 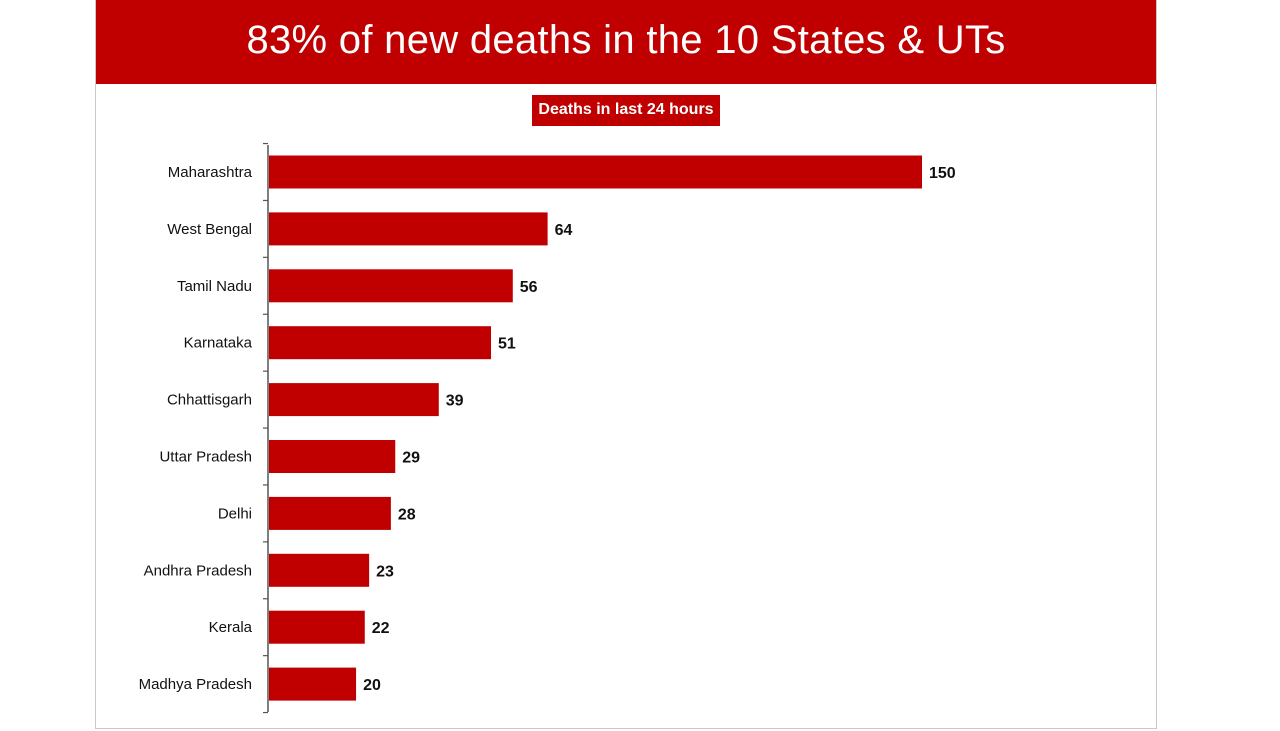 I want to click on category-label: Kerala, so click(x=231, y=627).